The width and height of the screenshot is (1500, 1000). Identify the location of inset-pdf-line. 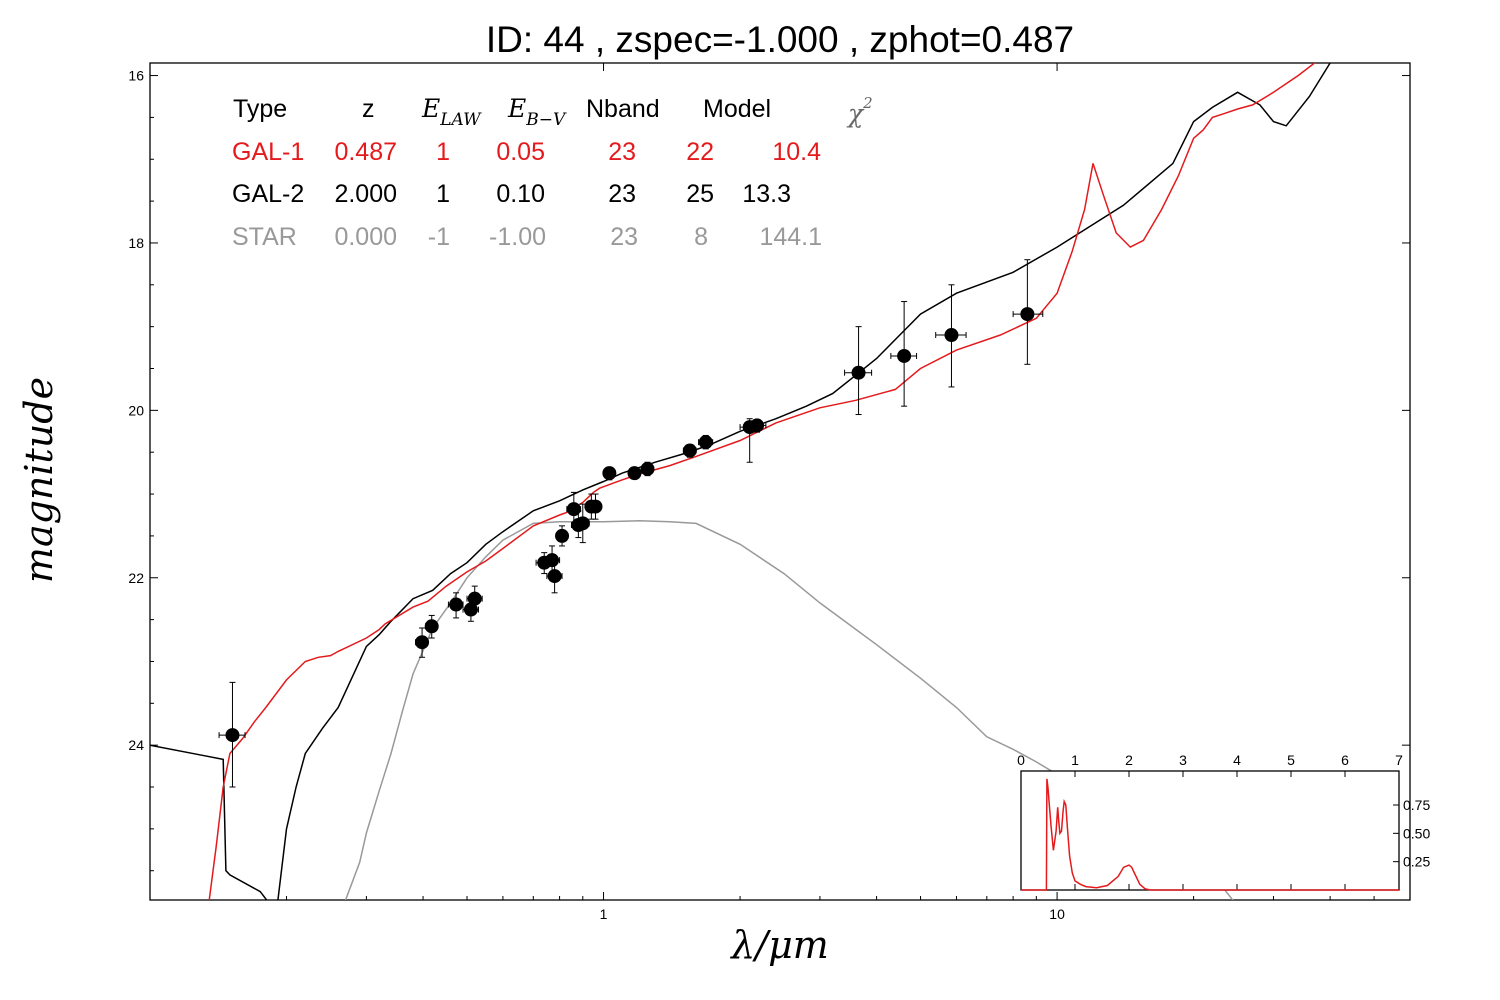
(1210, 834).